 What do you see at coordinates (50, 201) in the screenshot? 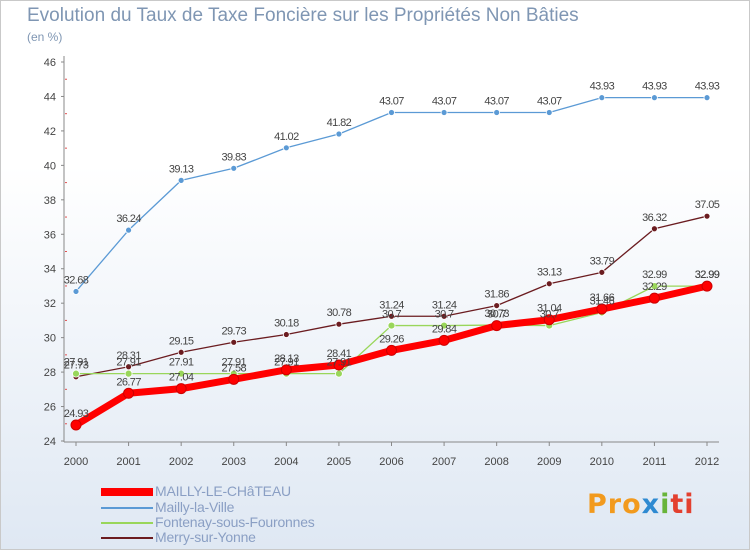
I see `y-tick-label: 38` at bounding box center [50, 201].